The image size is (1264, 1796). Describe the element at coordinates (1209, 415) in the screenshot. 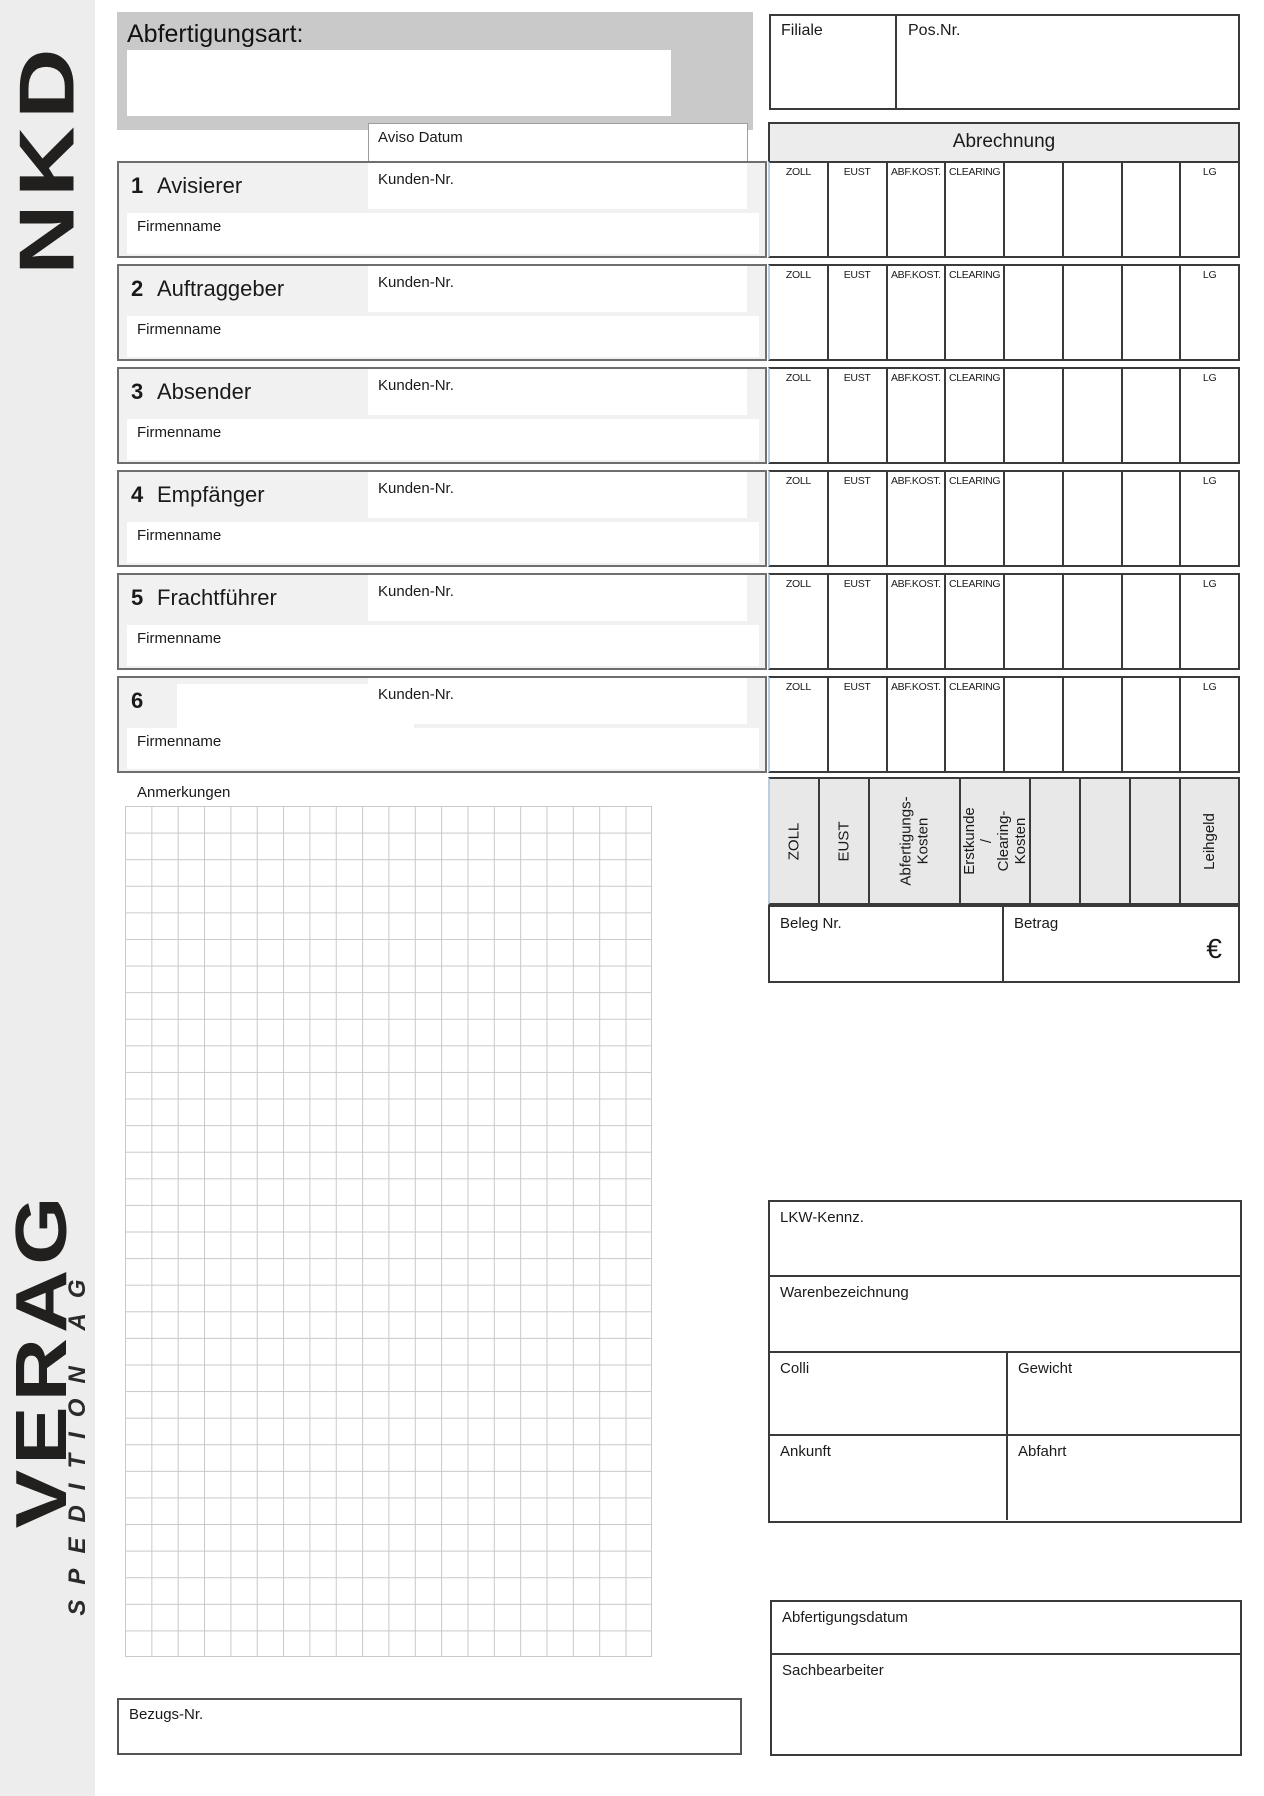

I see `abrechnung-cell-r3-7: LG` at that location.